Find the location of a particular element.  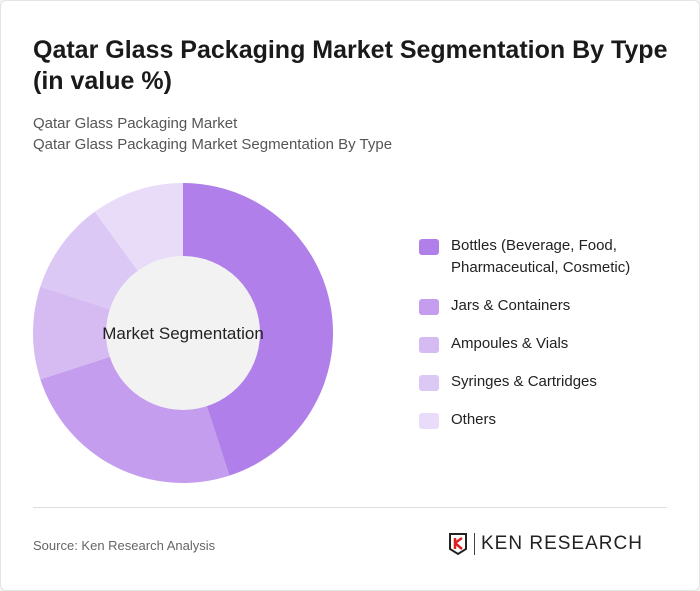

ken-logo-icon is located at coordinates (458, 544).